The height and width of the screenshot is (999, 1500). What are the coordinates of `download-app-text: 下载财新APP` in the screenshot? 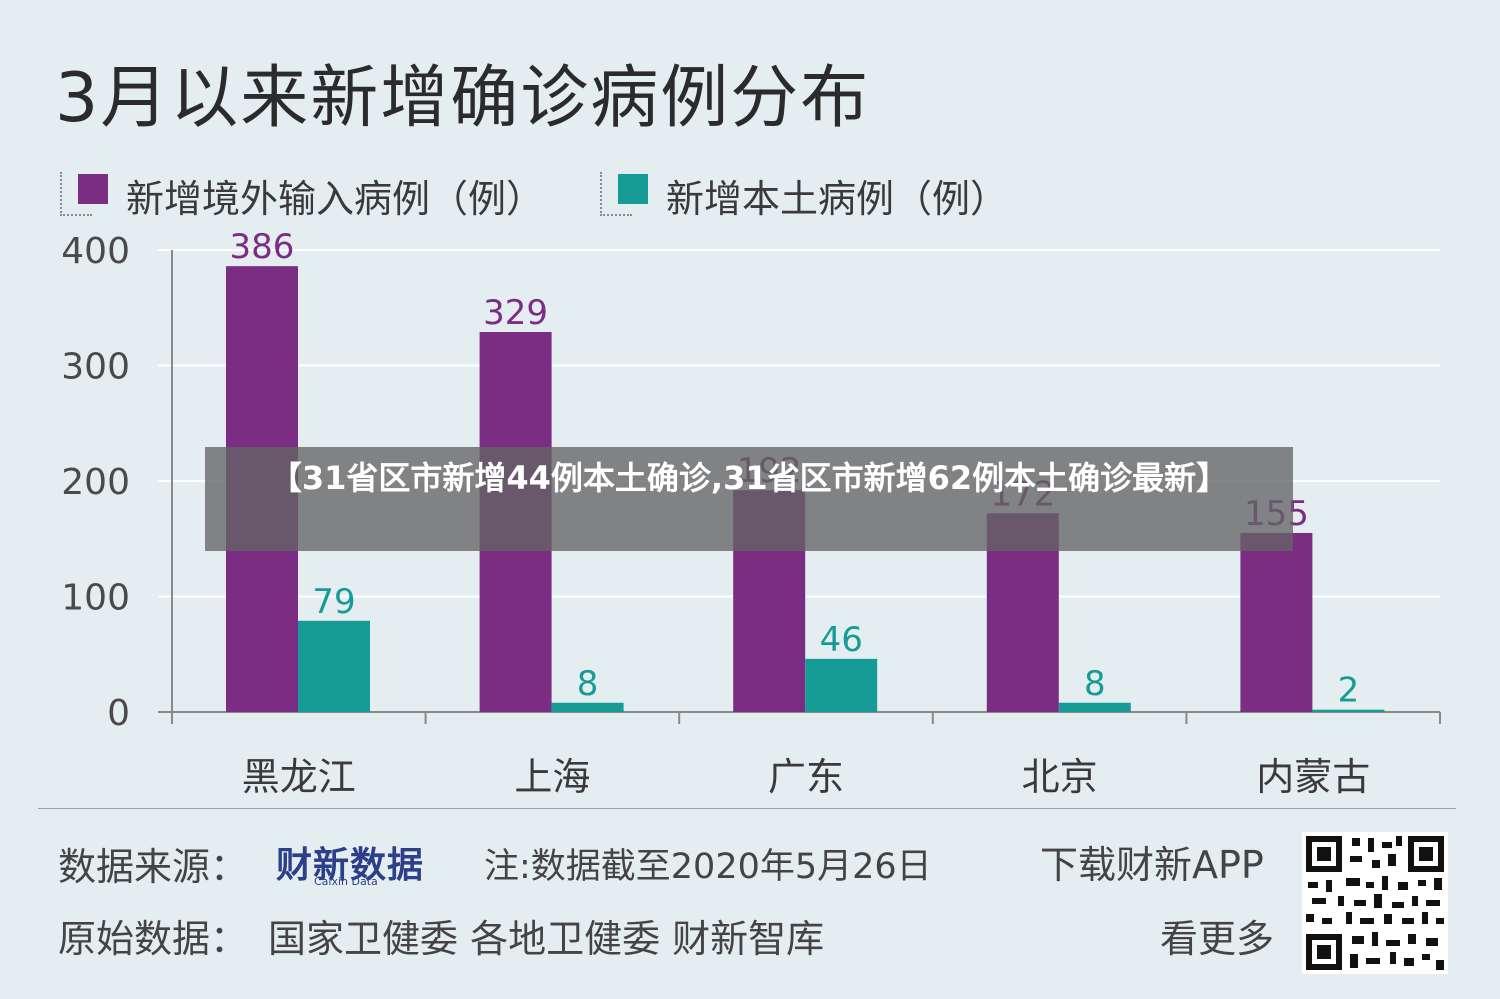 It's located at (1152, 865).